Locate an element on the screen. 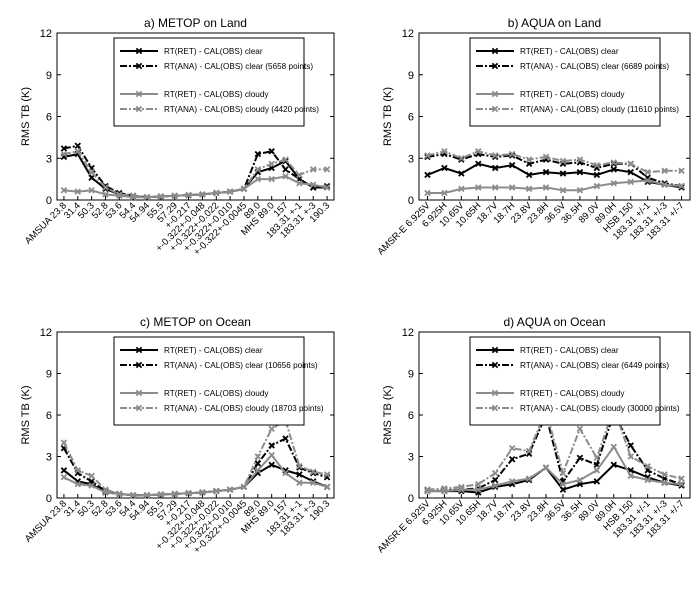  chart-title: b) AQUA on Land is located at coordinates (554, 23).